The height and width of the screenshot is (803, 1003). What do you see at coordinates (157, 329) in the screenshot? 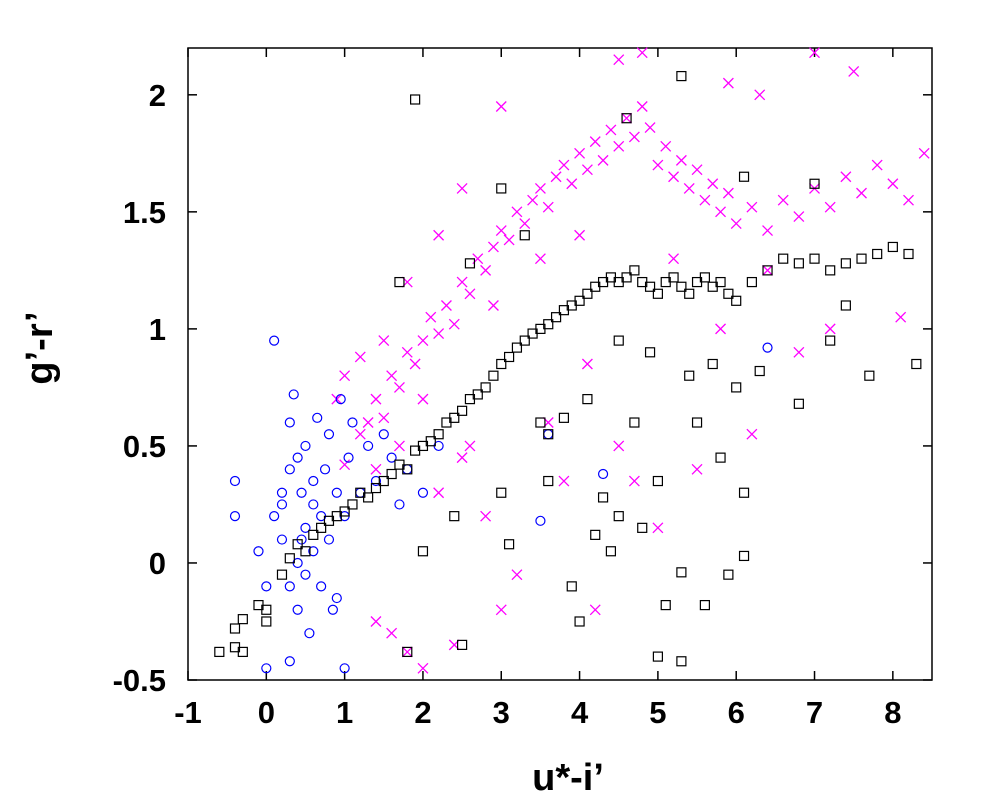
I see `y-tick-label: 1` at bounding box center [157, 329].